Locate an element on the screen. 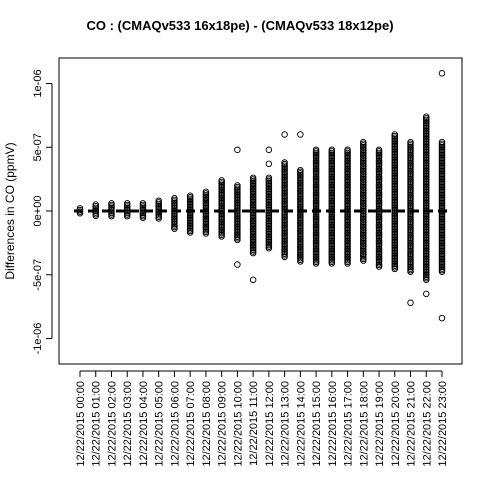 This screenshot has height=480, width=480. x-tick-label: 12/22/2015 12:00 is located at coordinates (270, 424).